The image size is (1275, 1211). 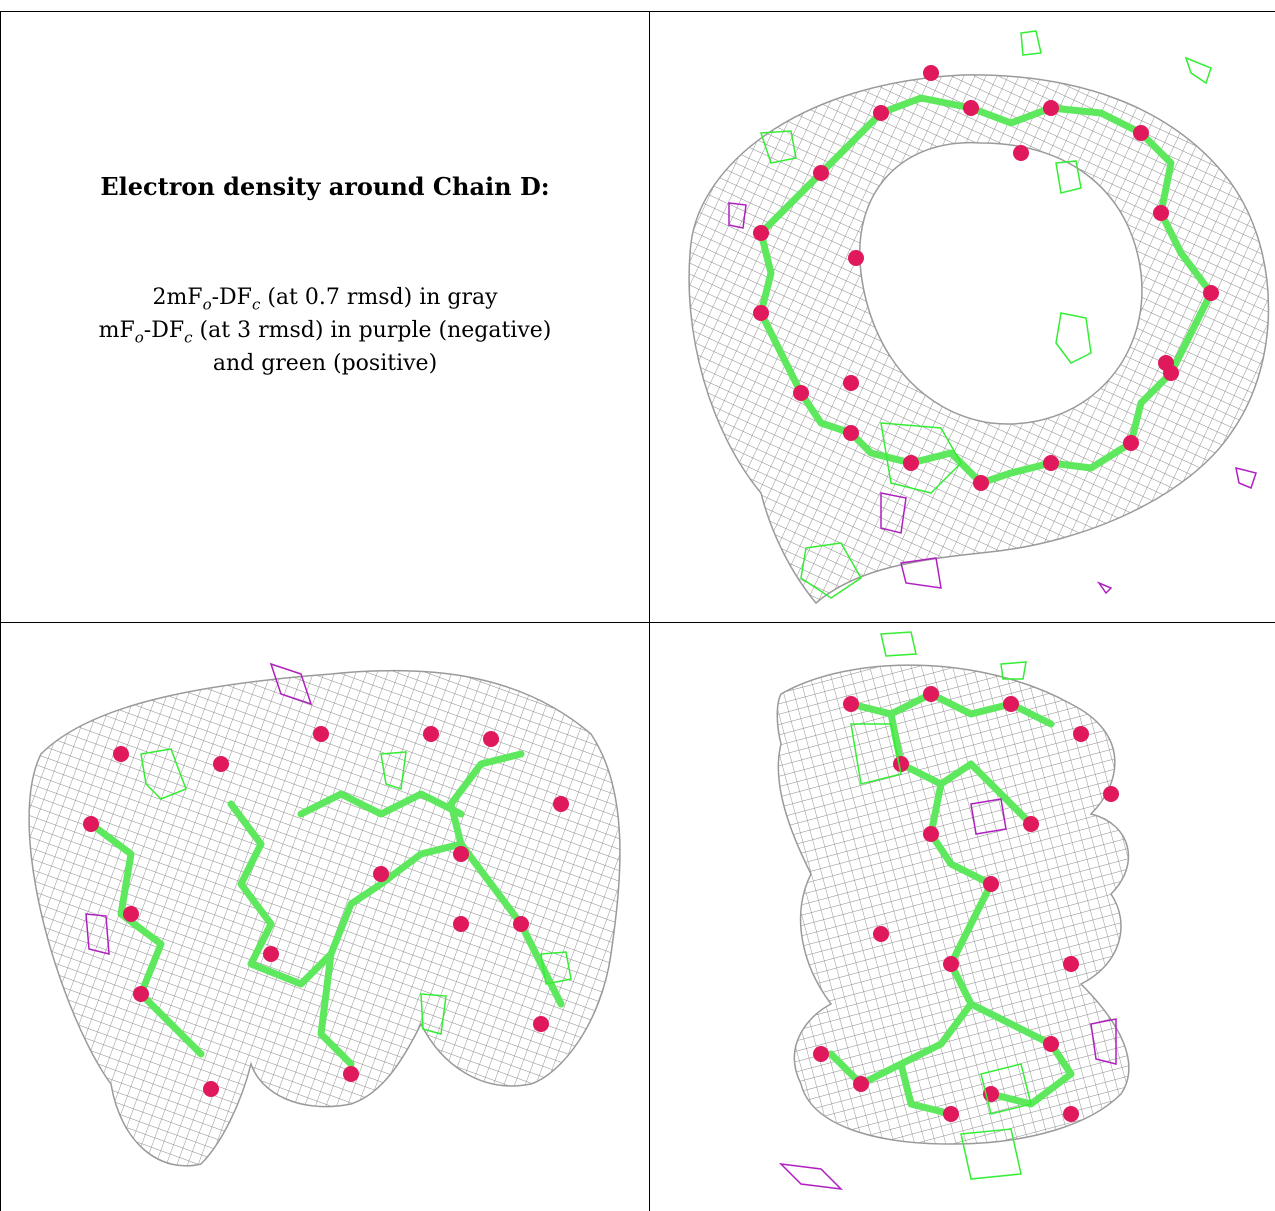 I want to click on density-mesh-2fofc, so click(x=953, y=904).